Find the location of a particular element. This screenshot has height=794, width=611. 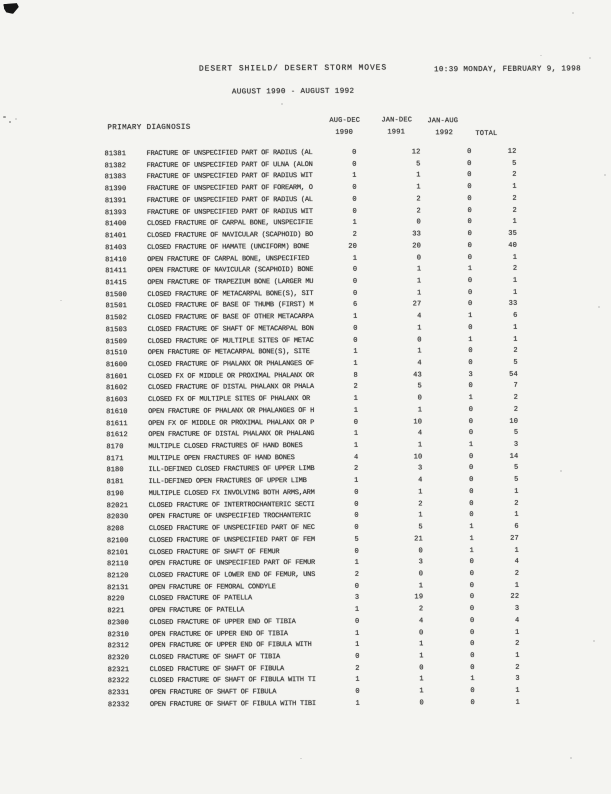

diagnosis-code-cell: 81391 is located at coordinates (115, 201).